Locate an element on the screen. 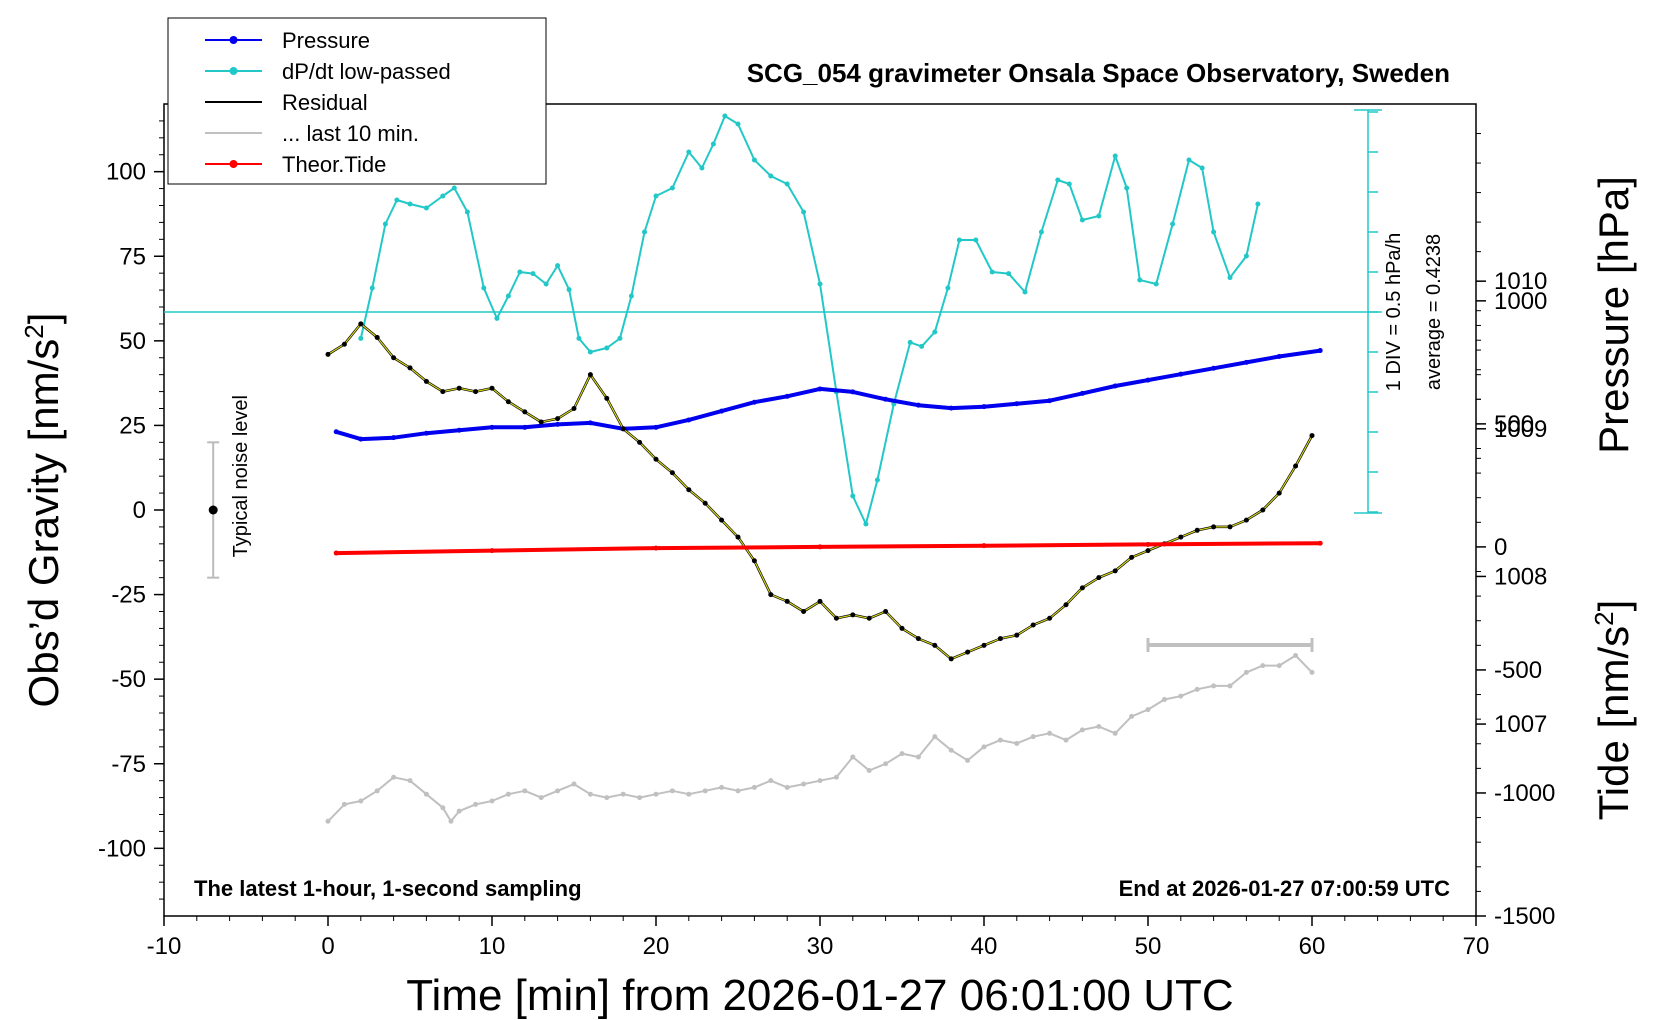 The image size is (1660, 1020). dpdt-scale-label: 1 DIV = 0.5 hPa/h is located at coordinates (1394, 312).